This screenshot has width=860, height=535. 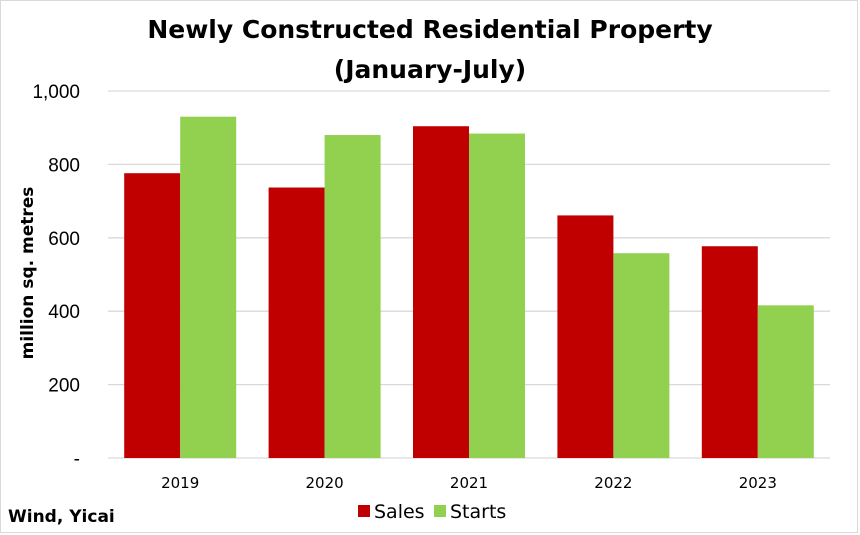 What do you see at coordinates (729, 352) in the screenshot?
I see `bar-sales-2023` at bounding box center [729, 352].